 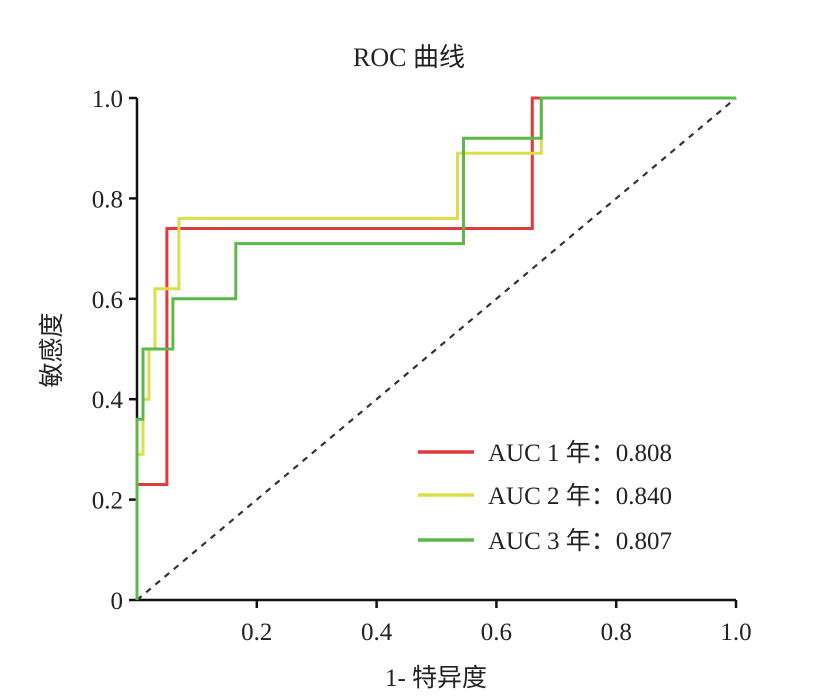 What do you see at coordinates (409, 57) in the screenshot?
I see `chart-title: ROC 曲线` at bounding box center [409, 57].